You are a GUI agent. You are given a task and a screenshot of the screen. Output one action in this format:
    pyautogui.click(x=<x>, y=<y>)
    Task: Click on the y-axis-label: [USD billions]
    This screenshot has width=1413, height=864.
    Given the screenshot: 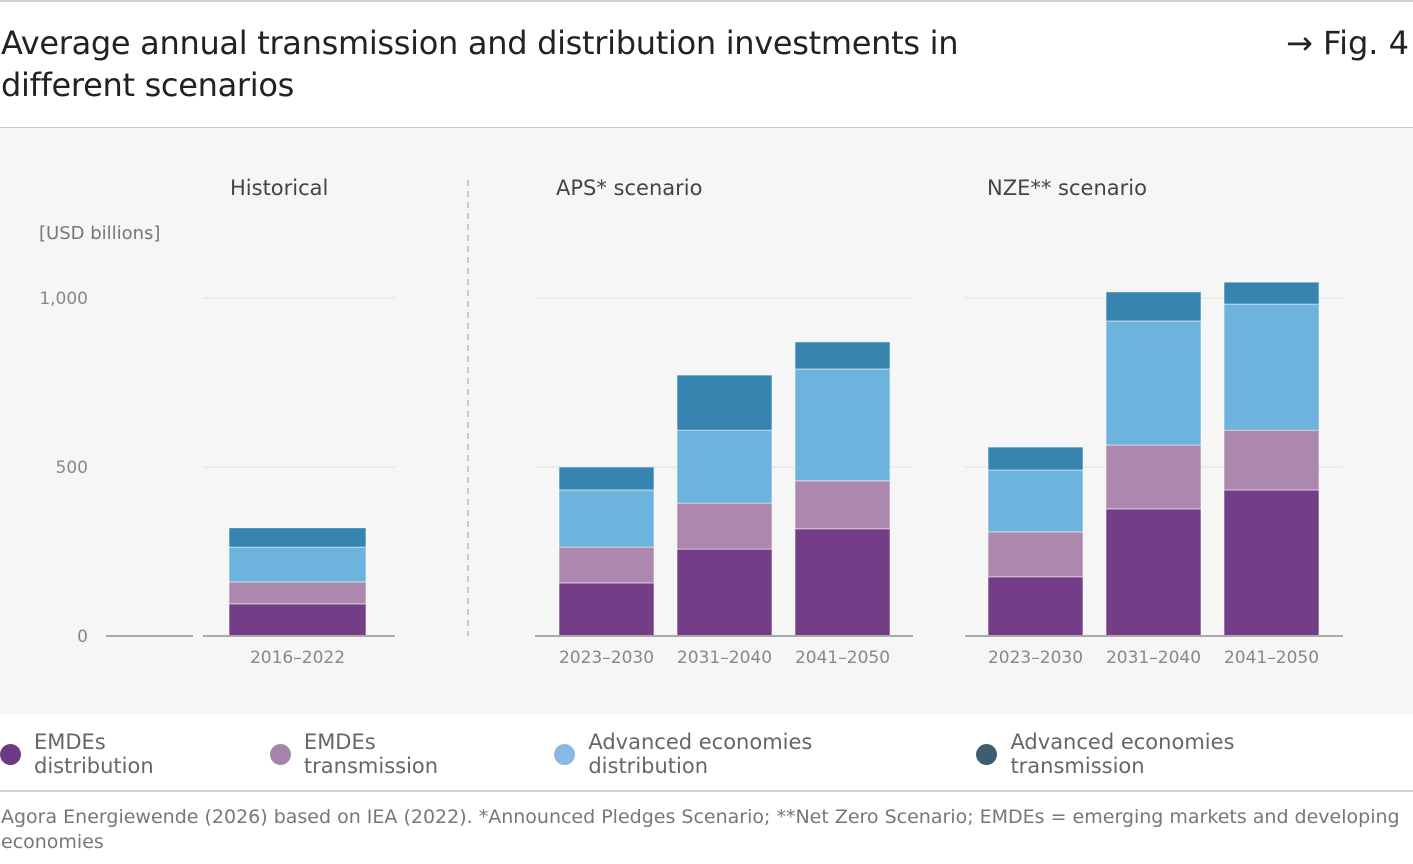 What is the action you would take?
    pyautogui.click(x=99, y=233)
    